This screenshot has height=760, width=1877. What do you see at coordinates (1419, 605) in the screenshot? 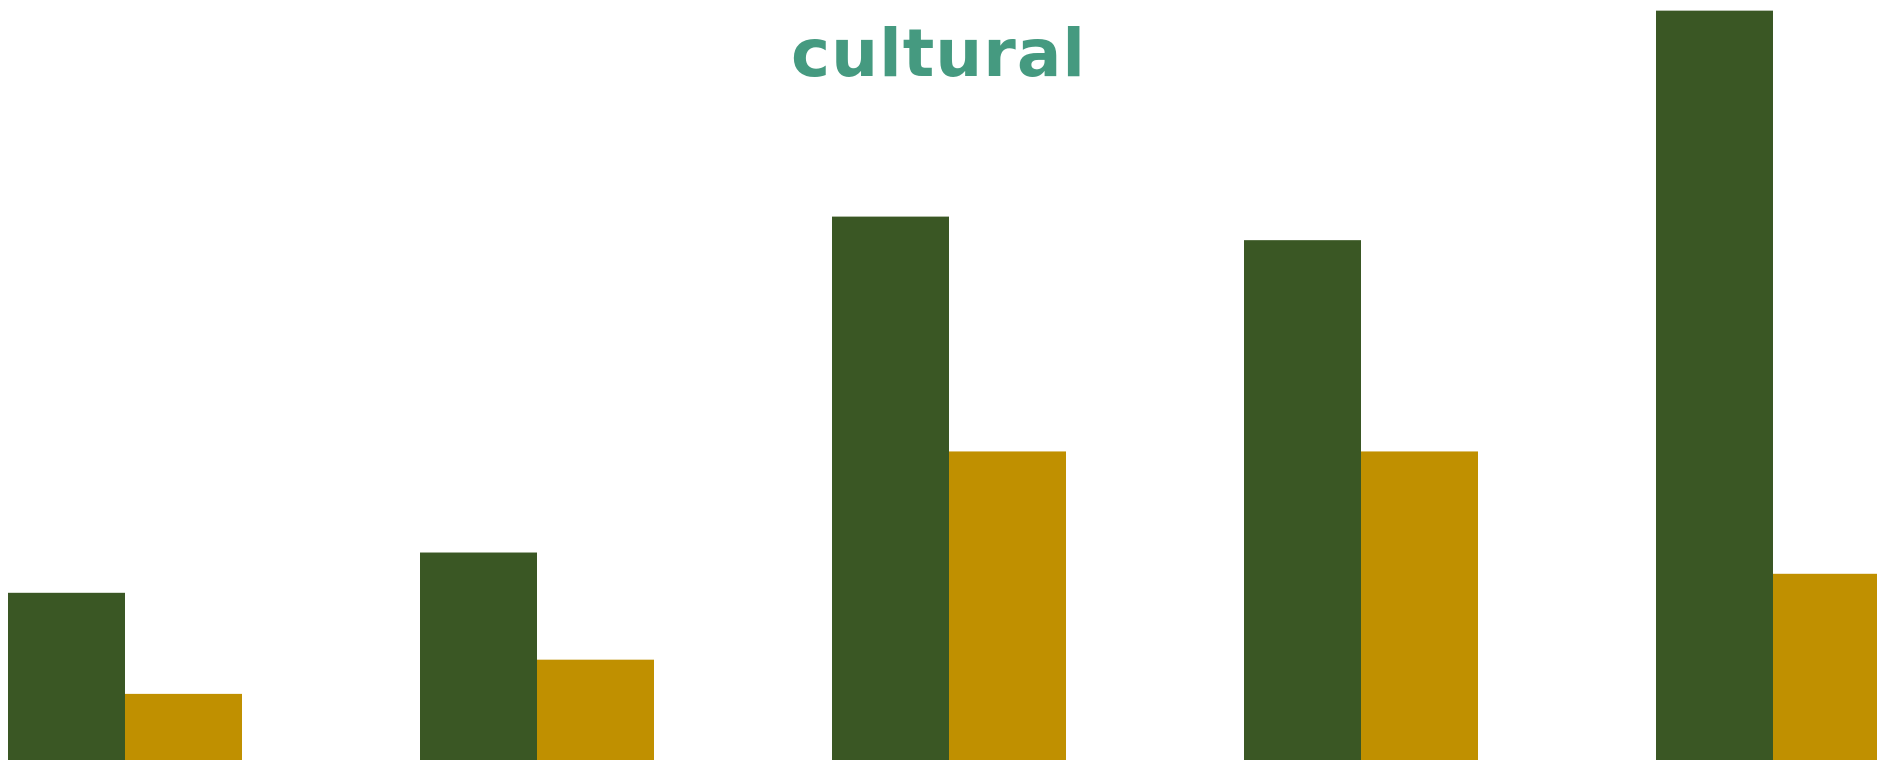
I see `bar-group4-series2` at bounding box center [1419, 605].